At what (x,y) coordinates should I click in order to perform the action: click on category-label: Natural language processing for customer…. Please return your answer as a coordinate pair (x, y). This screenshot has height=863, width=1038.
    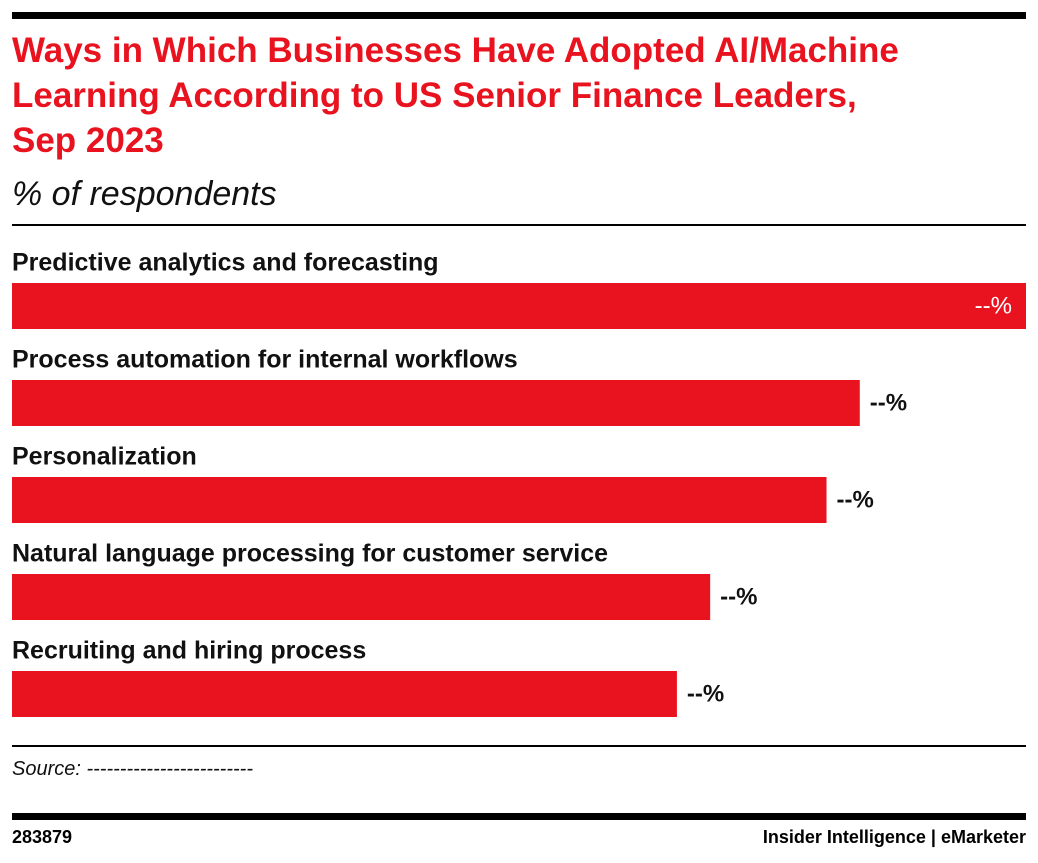
    Looking at the image, I should click on (310, 554).